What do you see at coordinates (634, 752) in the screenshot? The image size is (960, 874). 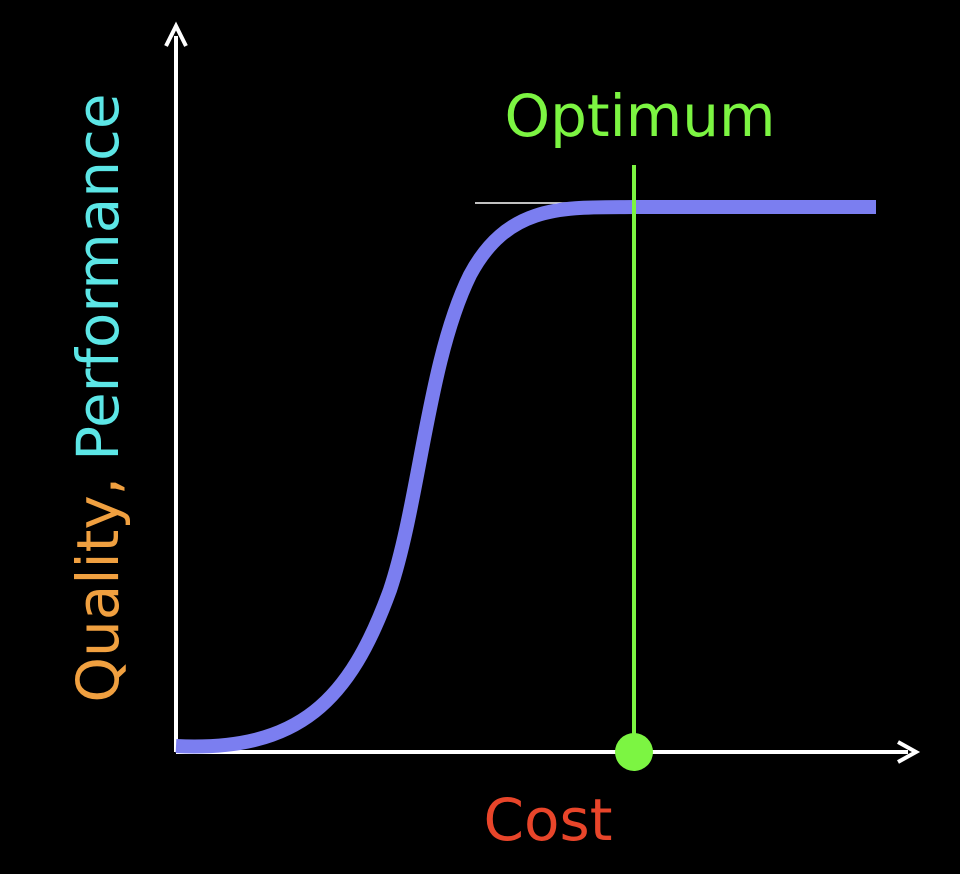 I see `optimum-point` at bounding box center [634, 752].